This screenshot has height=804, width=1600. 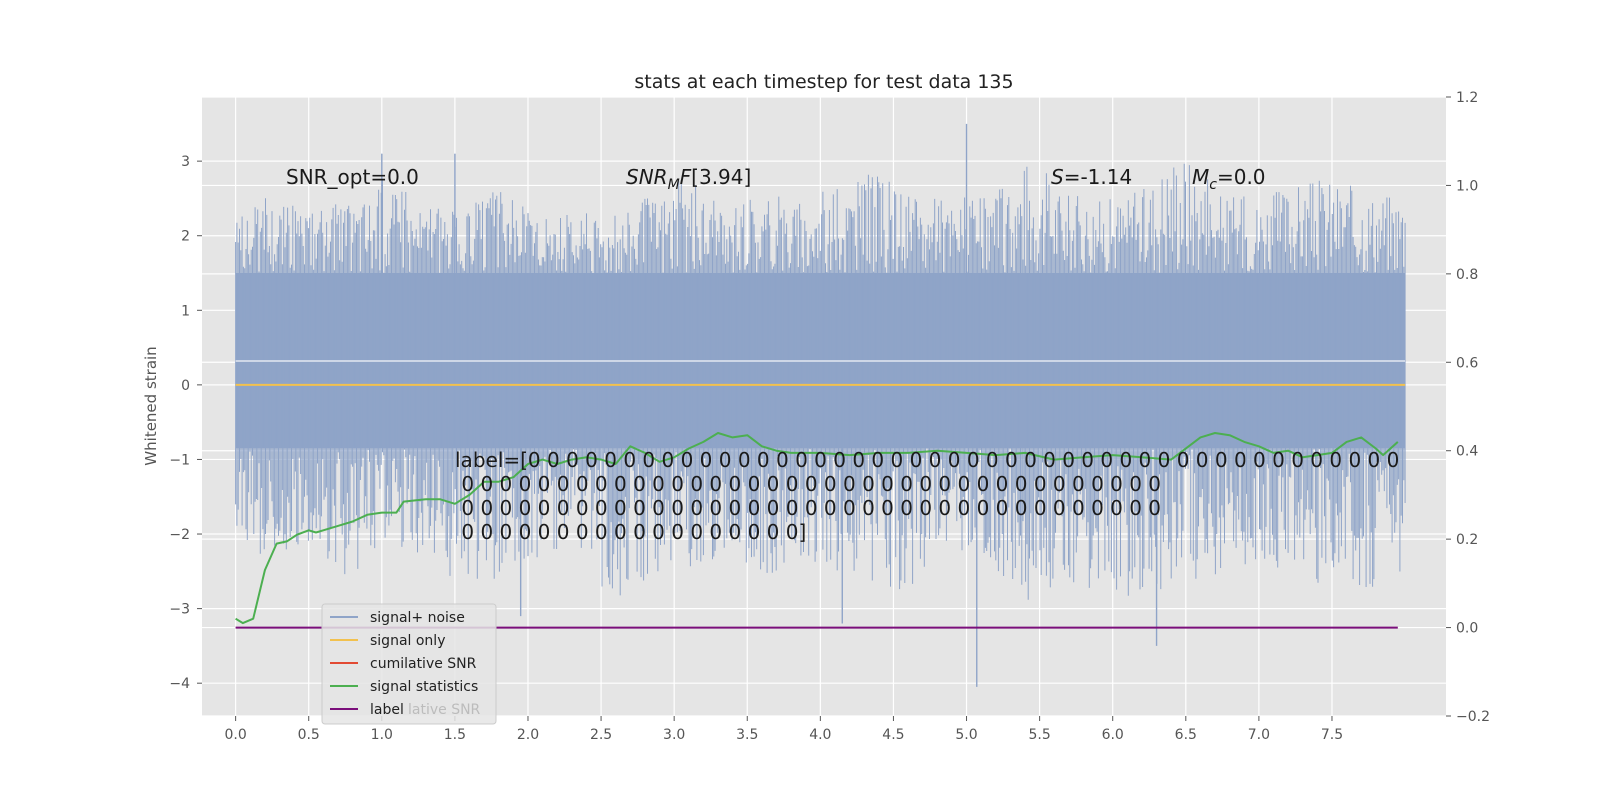 I want to click on x-tick-label: 3.0, so click(x=674, y=735).